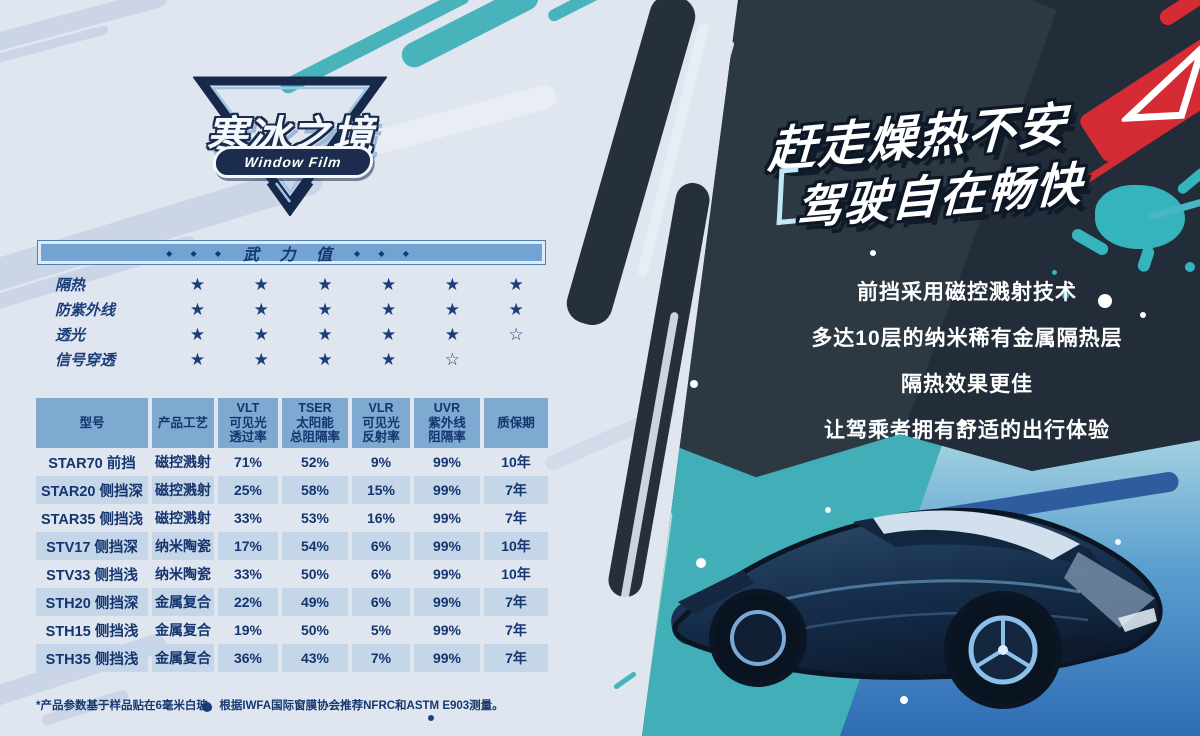 This screenshot has width=1200, height=736. I want to click on table-cell: 19%, so click(248, 630).